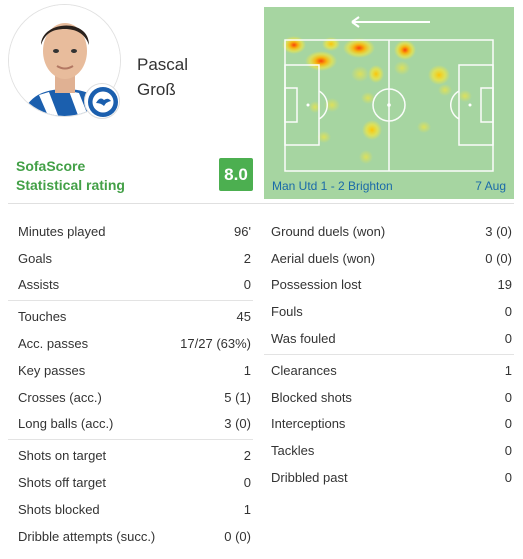 The height and width of the screenshot is (559, 523). Describe the element at coordinates (389, 397) in the screenshot. I see `stat-row-blocked-shots: Blocked shots 0` at that location.